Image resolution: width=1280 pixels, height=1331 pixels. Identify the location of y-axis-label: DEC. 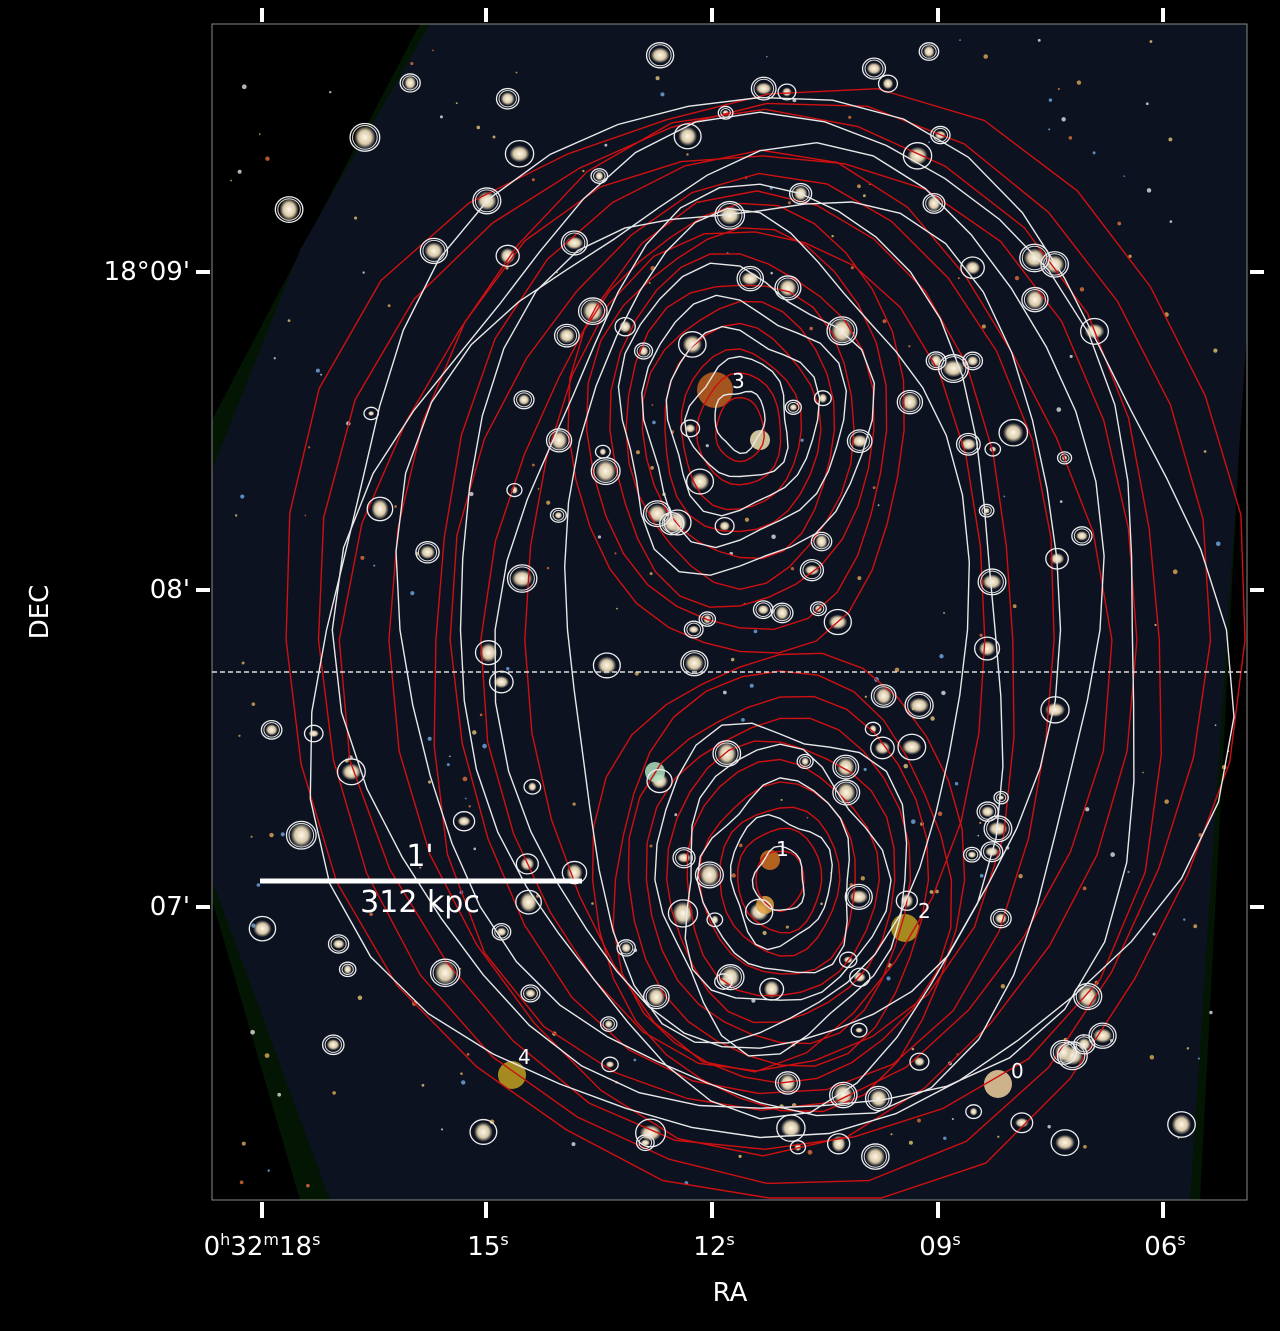
(40, 612).